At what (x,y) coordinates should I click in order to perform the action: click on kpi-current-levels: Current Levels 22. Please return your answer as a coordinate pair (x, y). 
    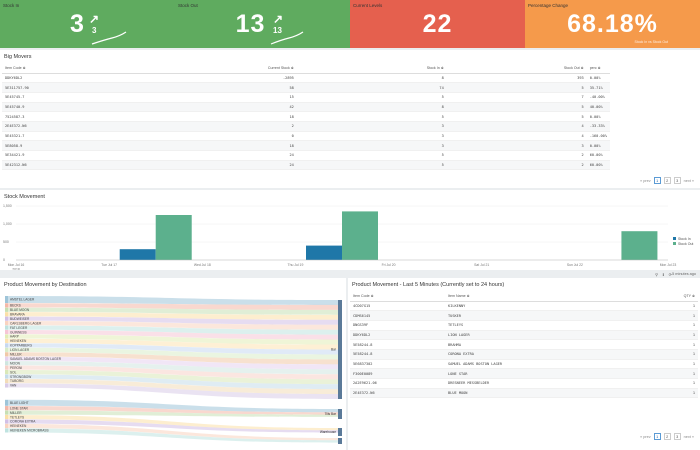
    Looking at the image, I should click on (437, 24).